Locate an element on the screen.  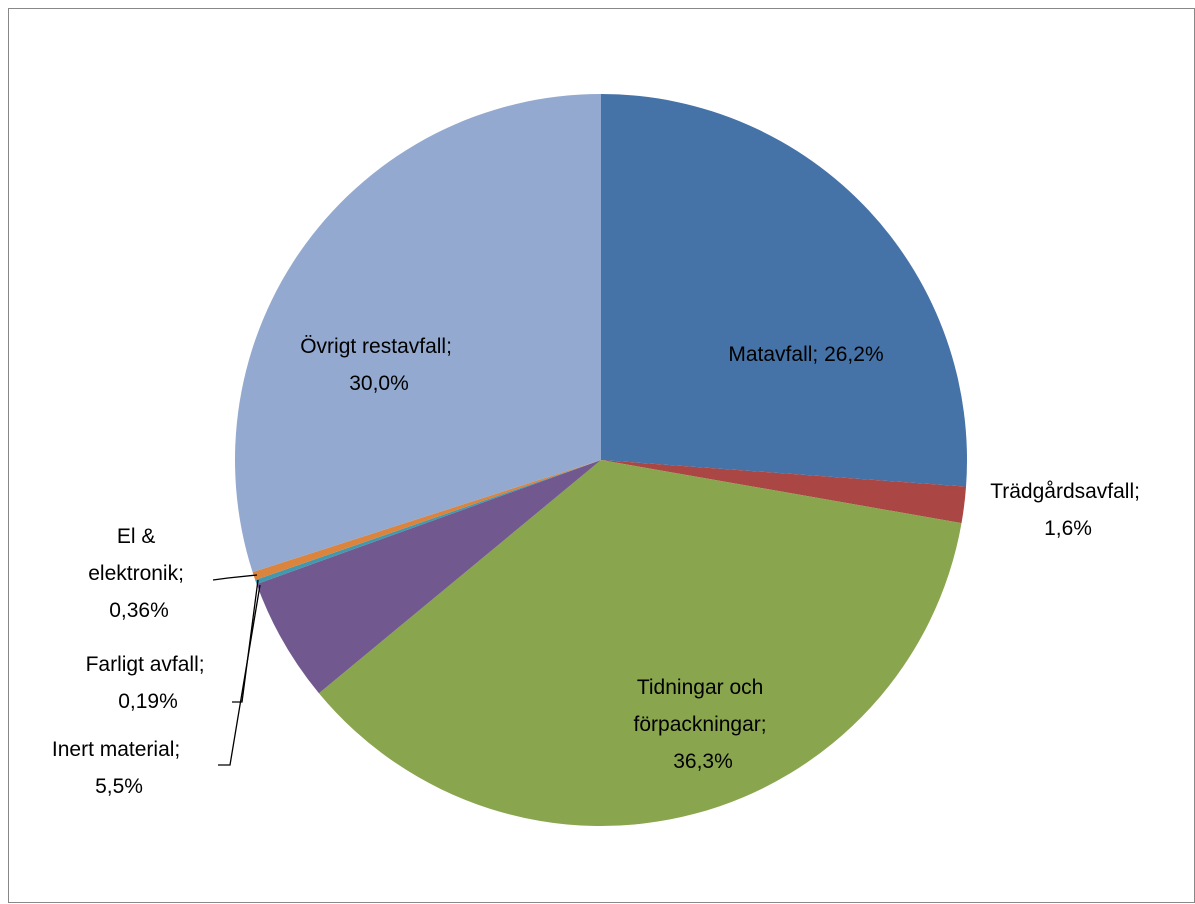
data-label: Tidningar och förpackningar; 36,3% is located at coordinates (703, 724).